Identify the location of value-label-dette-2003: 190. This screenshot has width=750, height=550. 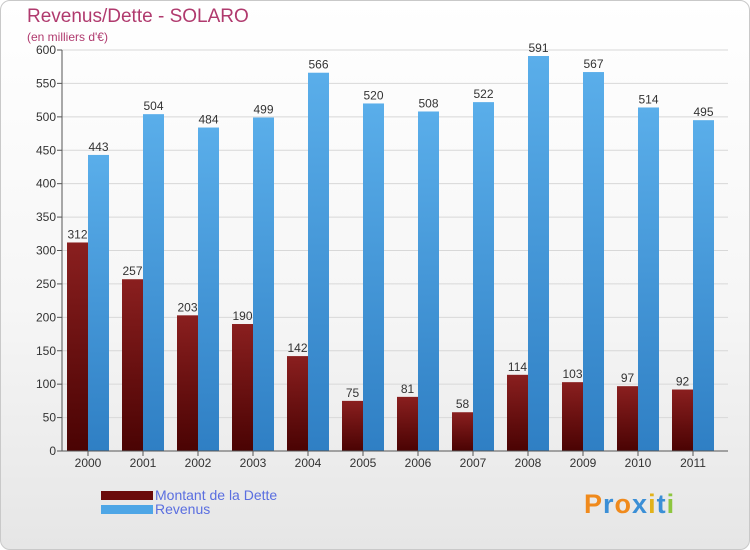
(242, 316).